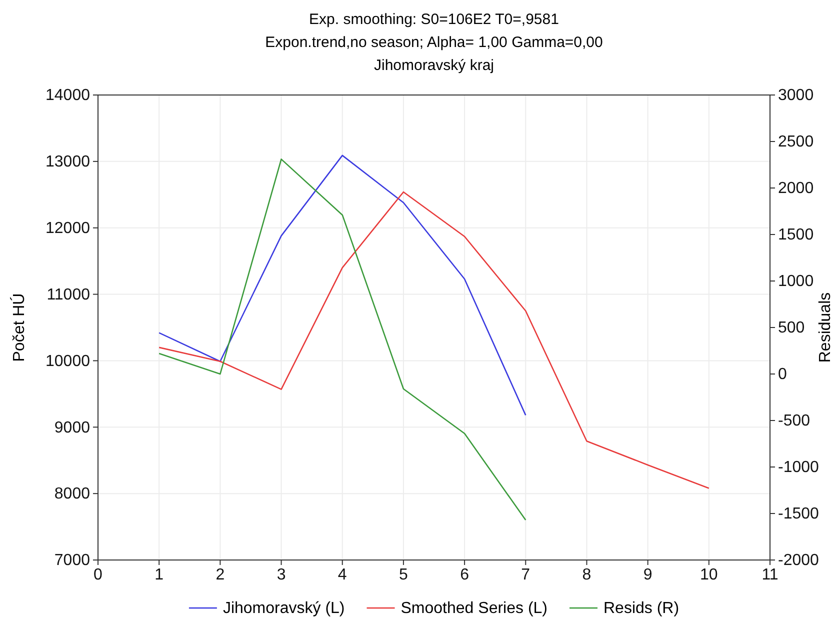 The width and height of the screenshot is (839, 622). What do you see at coordinates (796, 235) in the screenshot?
I see `y2-tick-label: 1500` at bounding box center [796, 235].